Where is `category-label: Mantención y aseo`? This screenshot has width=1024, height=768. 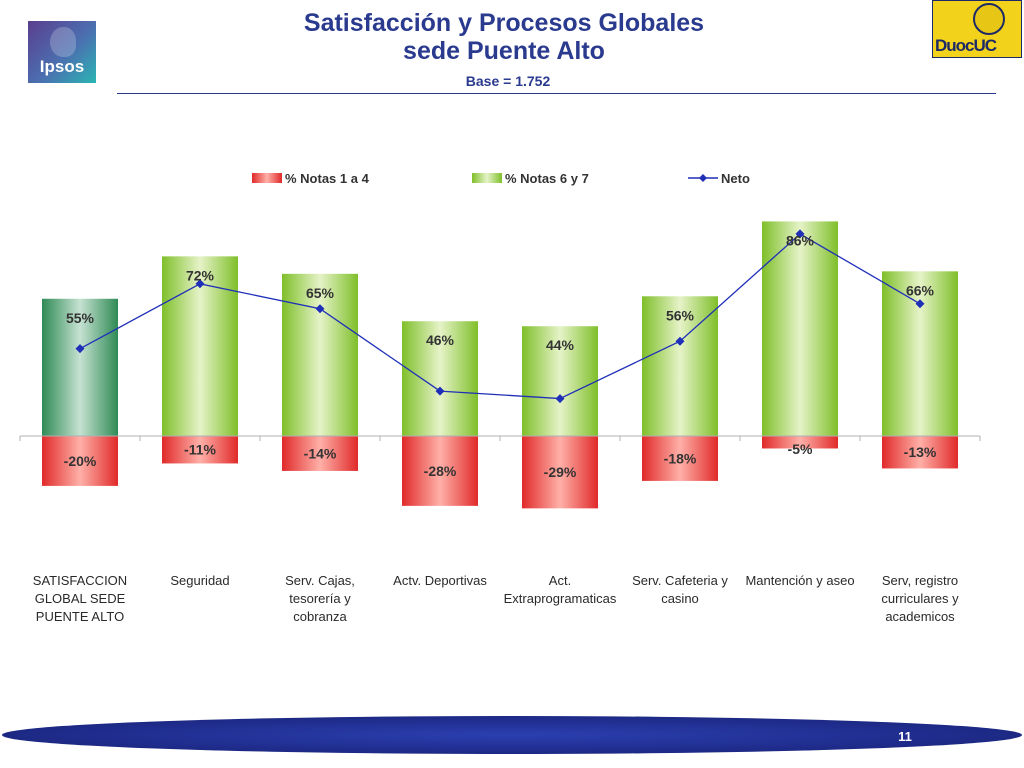
category-label: Mantención y aseo is located at coordinates (799, 580).